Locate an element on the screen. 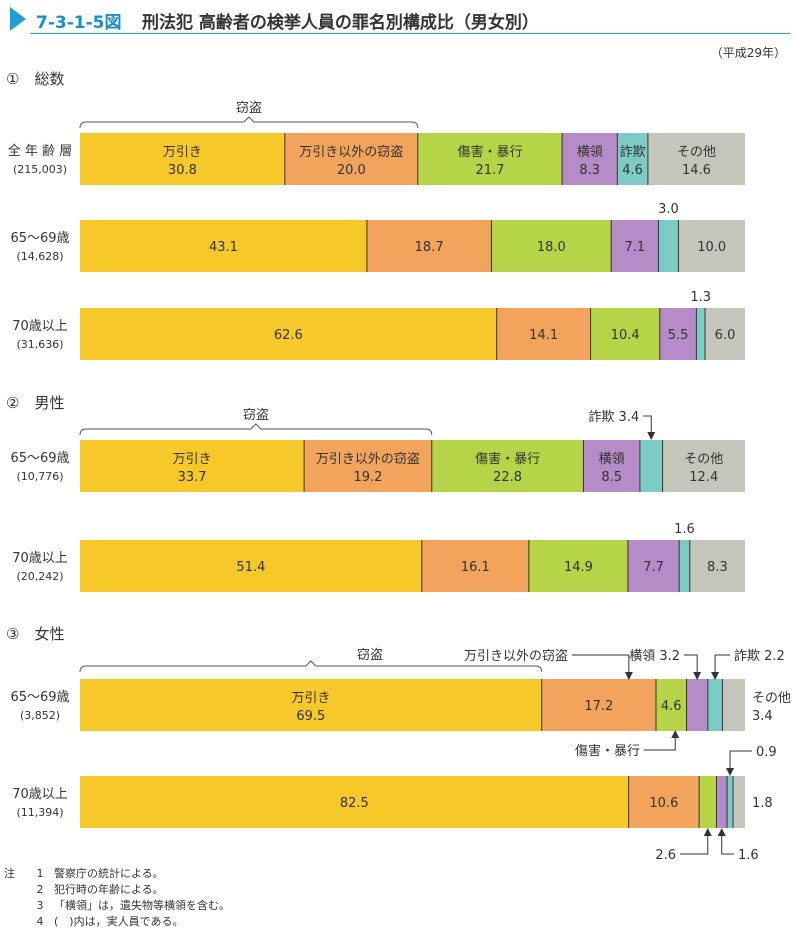 The height and width of the screenshot is (934, 796). page-title: 7-3-1-5図 刑法犯 高齢者の検挙人員の罪名別構成比（男女別） is located at coordinates (398, 20).